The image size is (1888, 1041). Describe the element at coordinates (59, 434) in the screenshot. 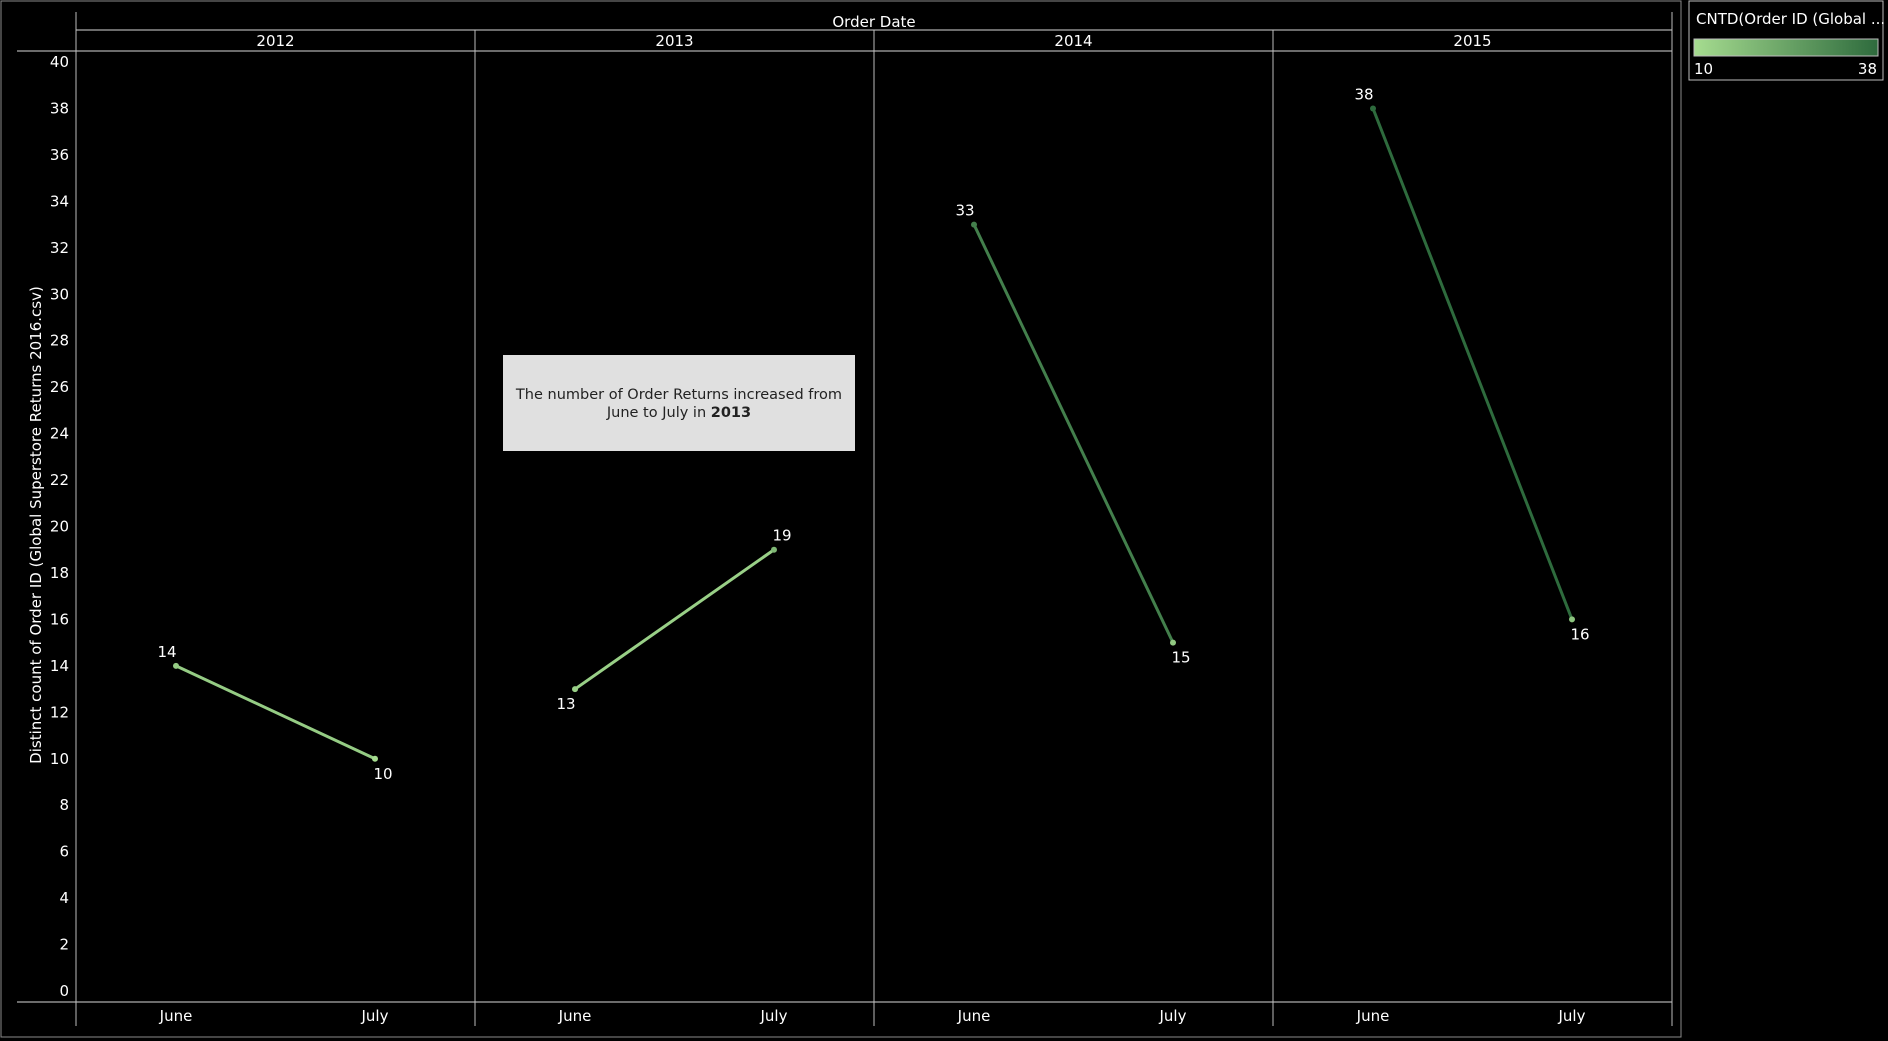

I see `y-tick-label: 24` at that location.